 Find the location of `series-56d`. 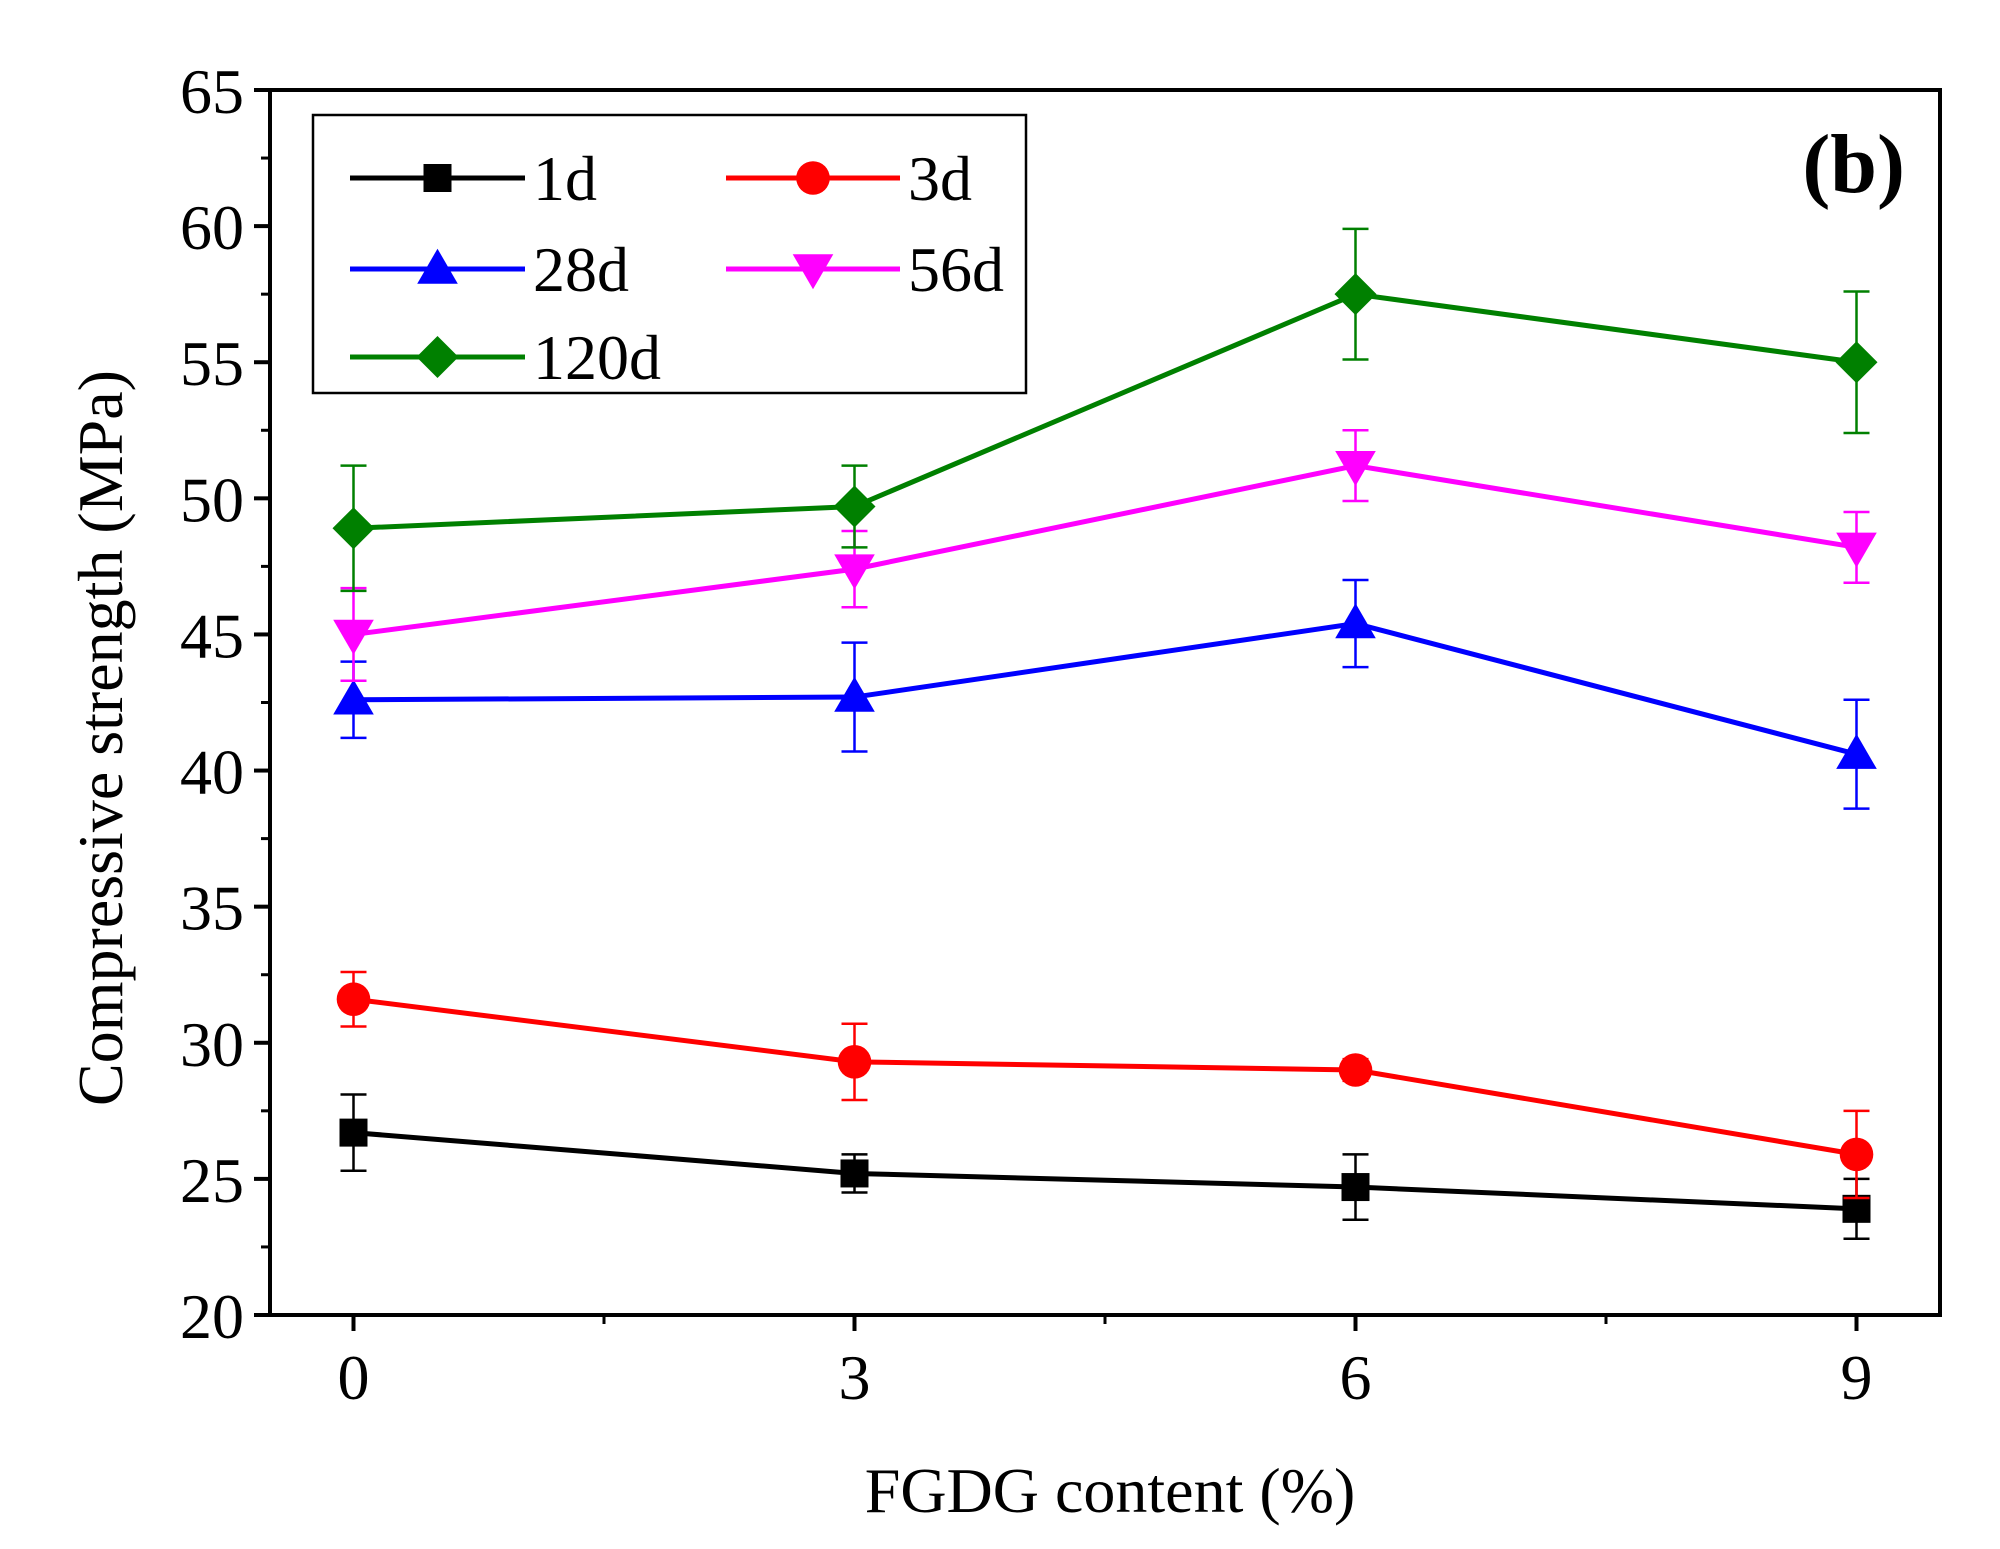

series-56d is located at coordinates (1105, 555).